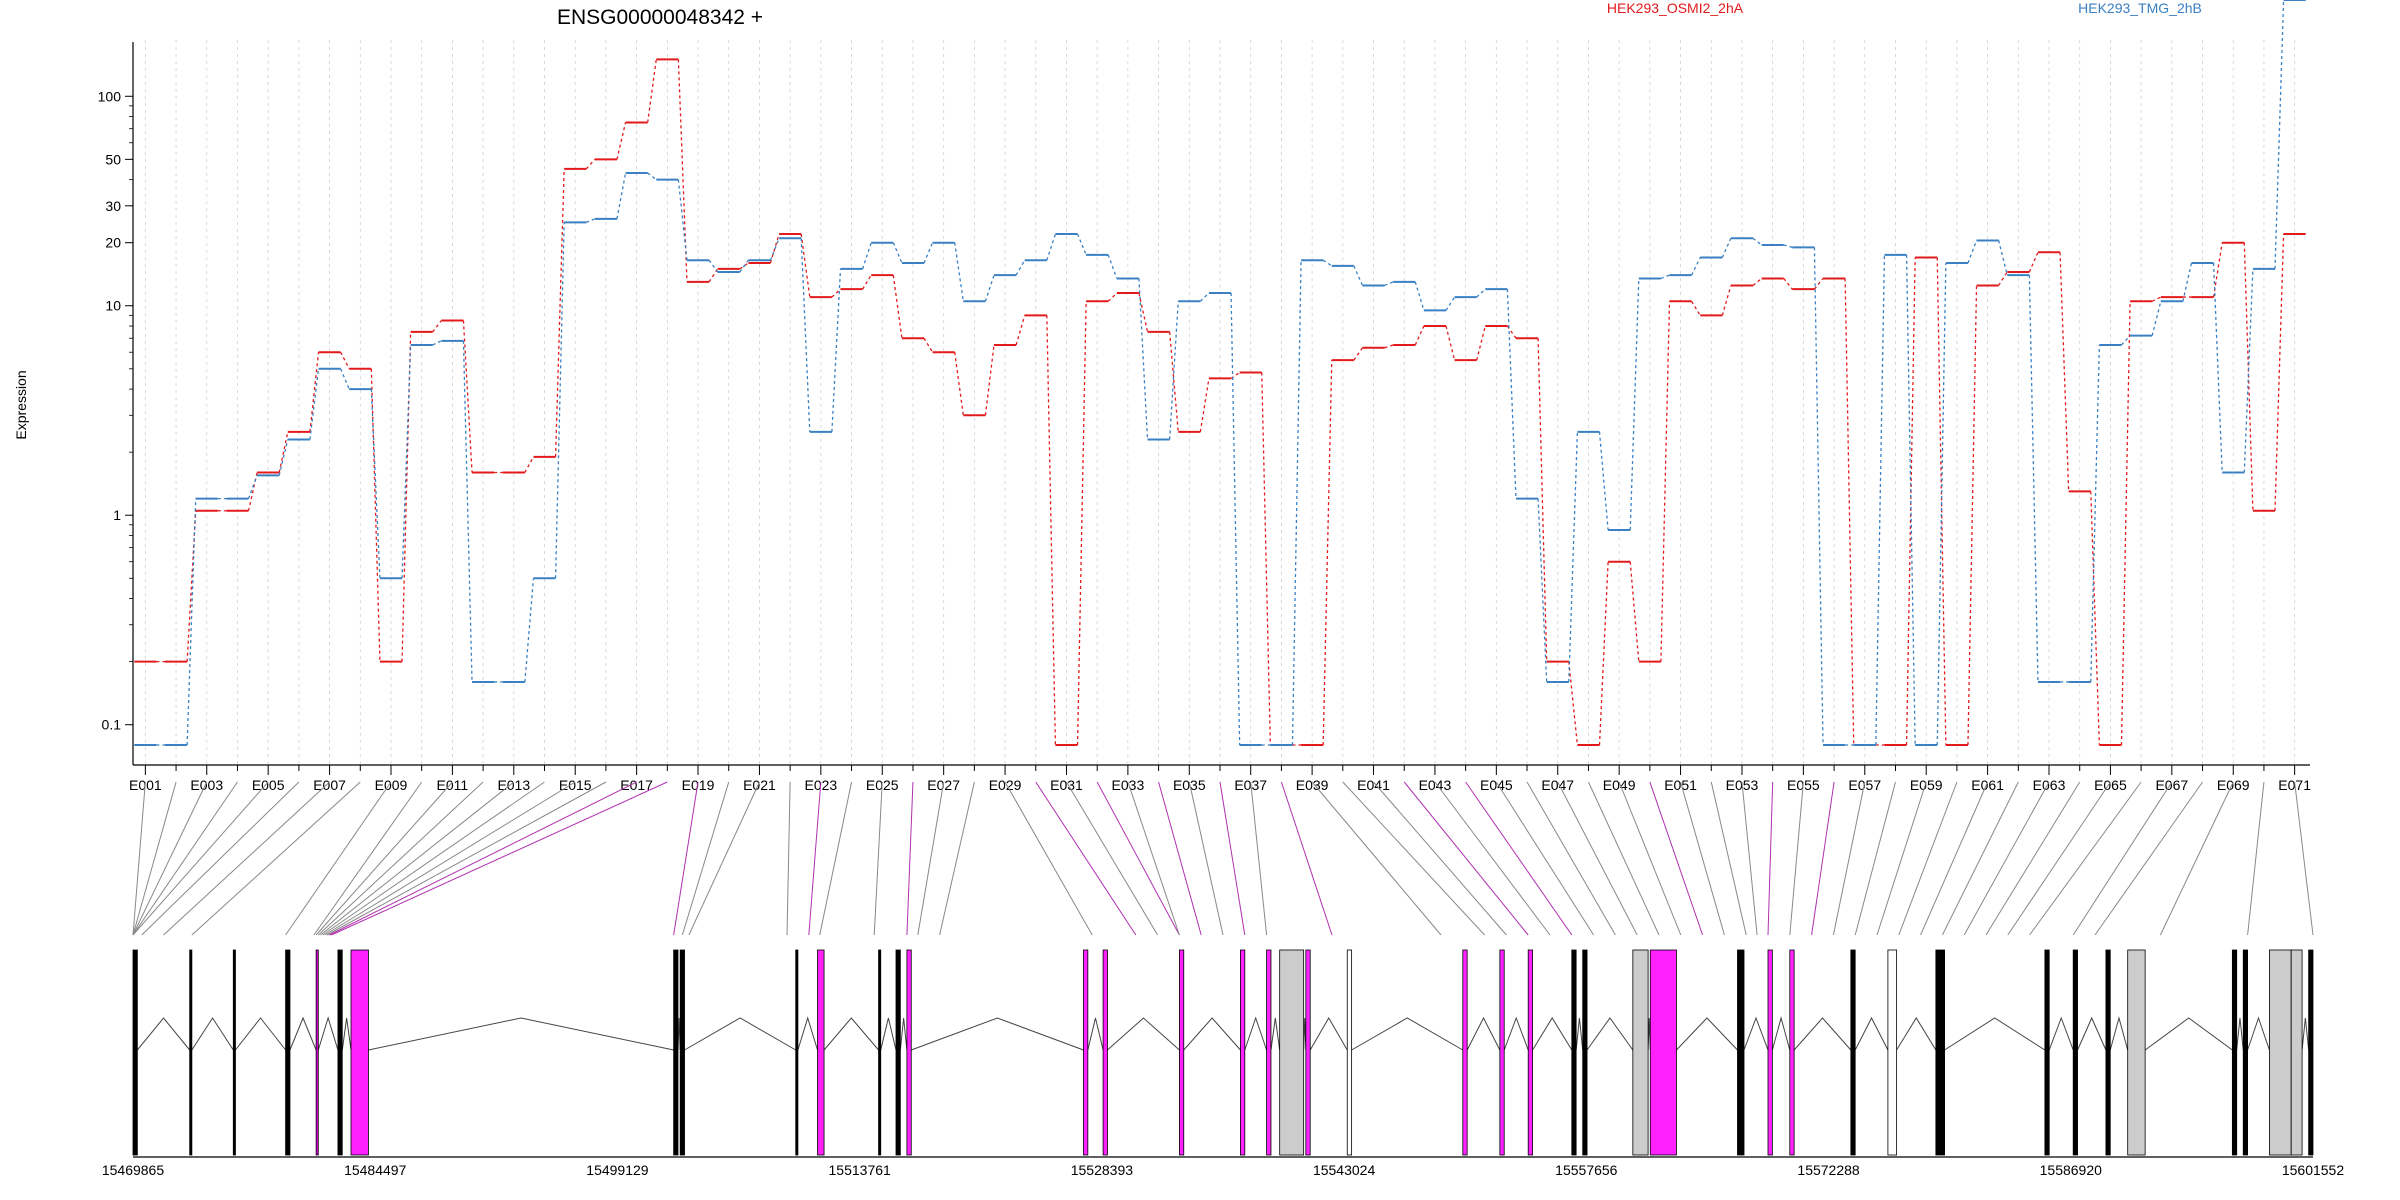 The height and width of the screenshot is (1200, 2400). I want to click on genomic-tick-label: 15499129, so click(617, 1170).